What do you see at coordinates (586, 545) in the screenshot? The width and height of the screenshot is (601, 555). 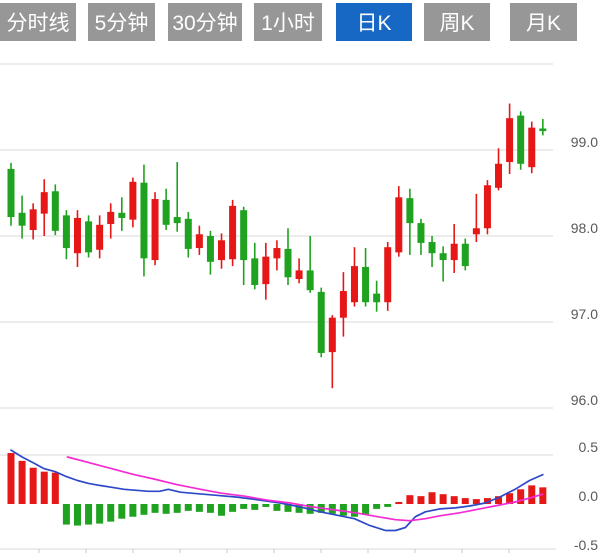 I see `macd-axis-label: -0.5` at bounding box center [586, 545].